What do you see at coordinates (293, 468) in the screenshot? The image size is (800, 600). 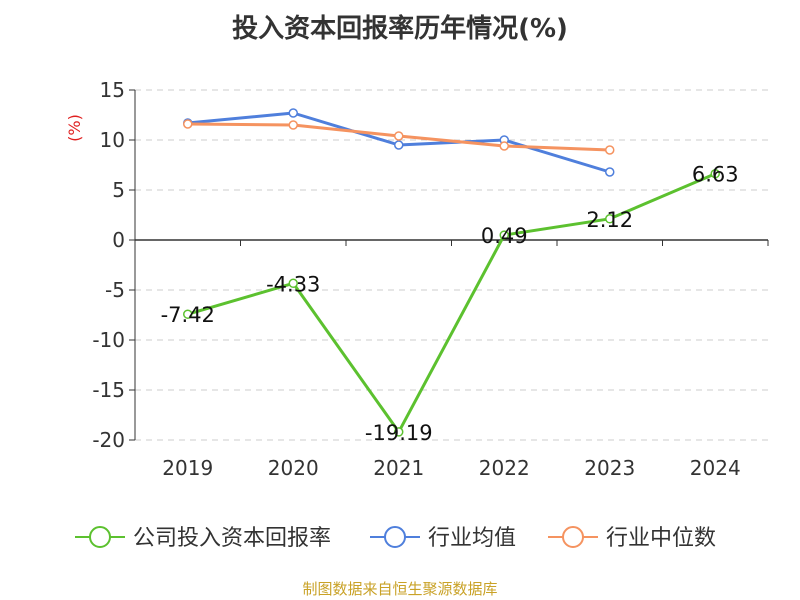 I see `x-tick-label: 2020` at bounding box center [293, 468].